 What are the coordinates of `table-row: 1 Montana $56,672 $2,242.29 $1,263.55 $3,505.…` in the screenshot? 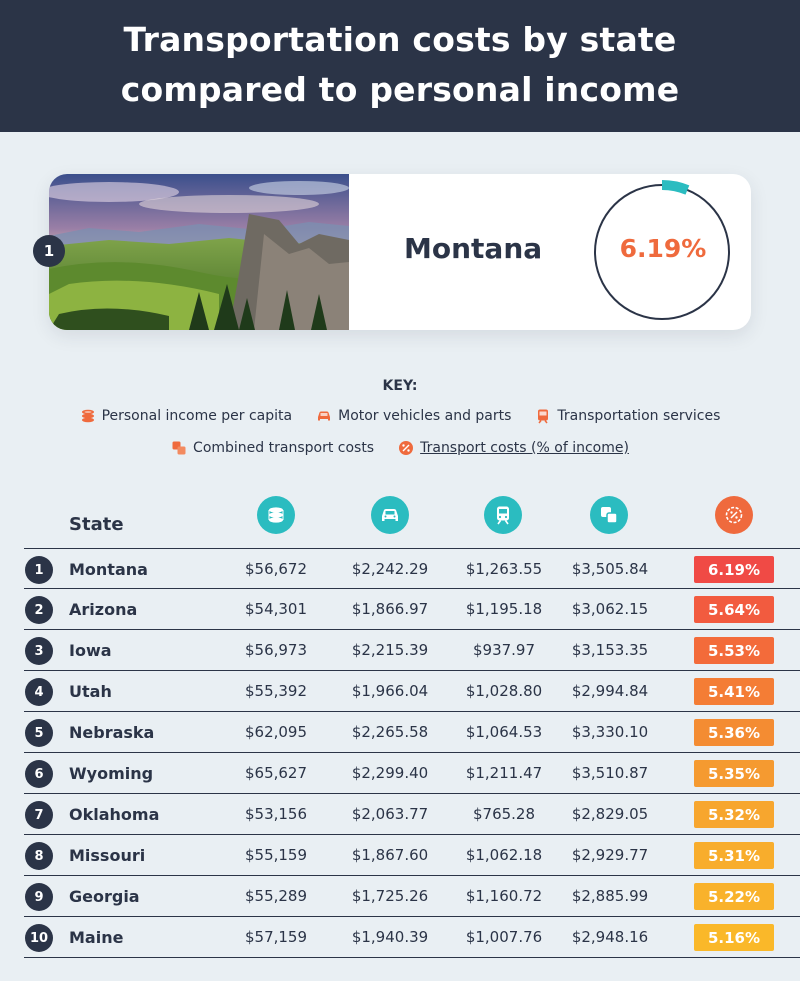 It's located at (412, 568).